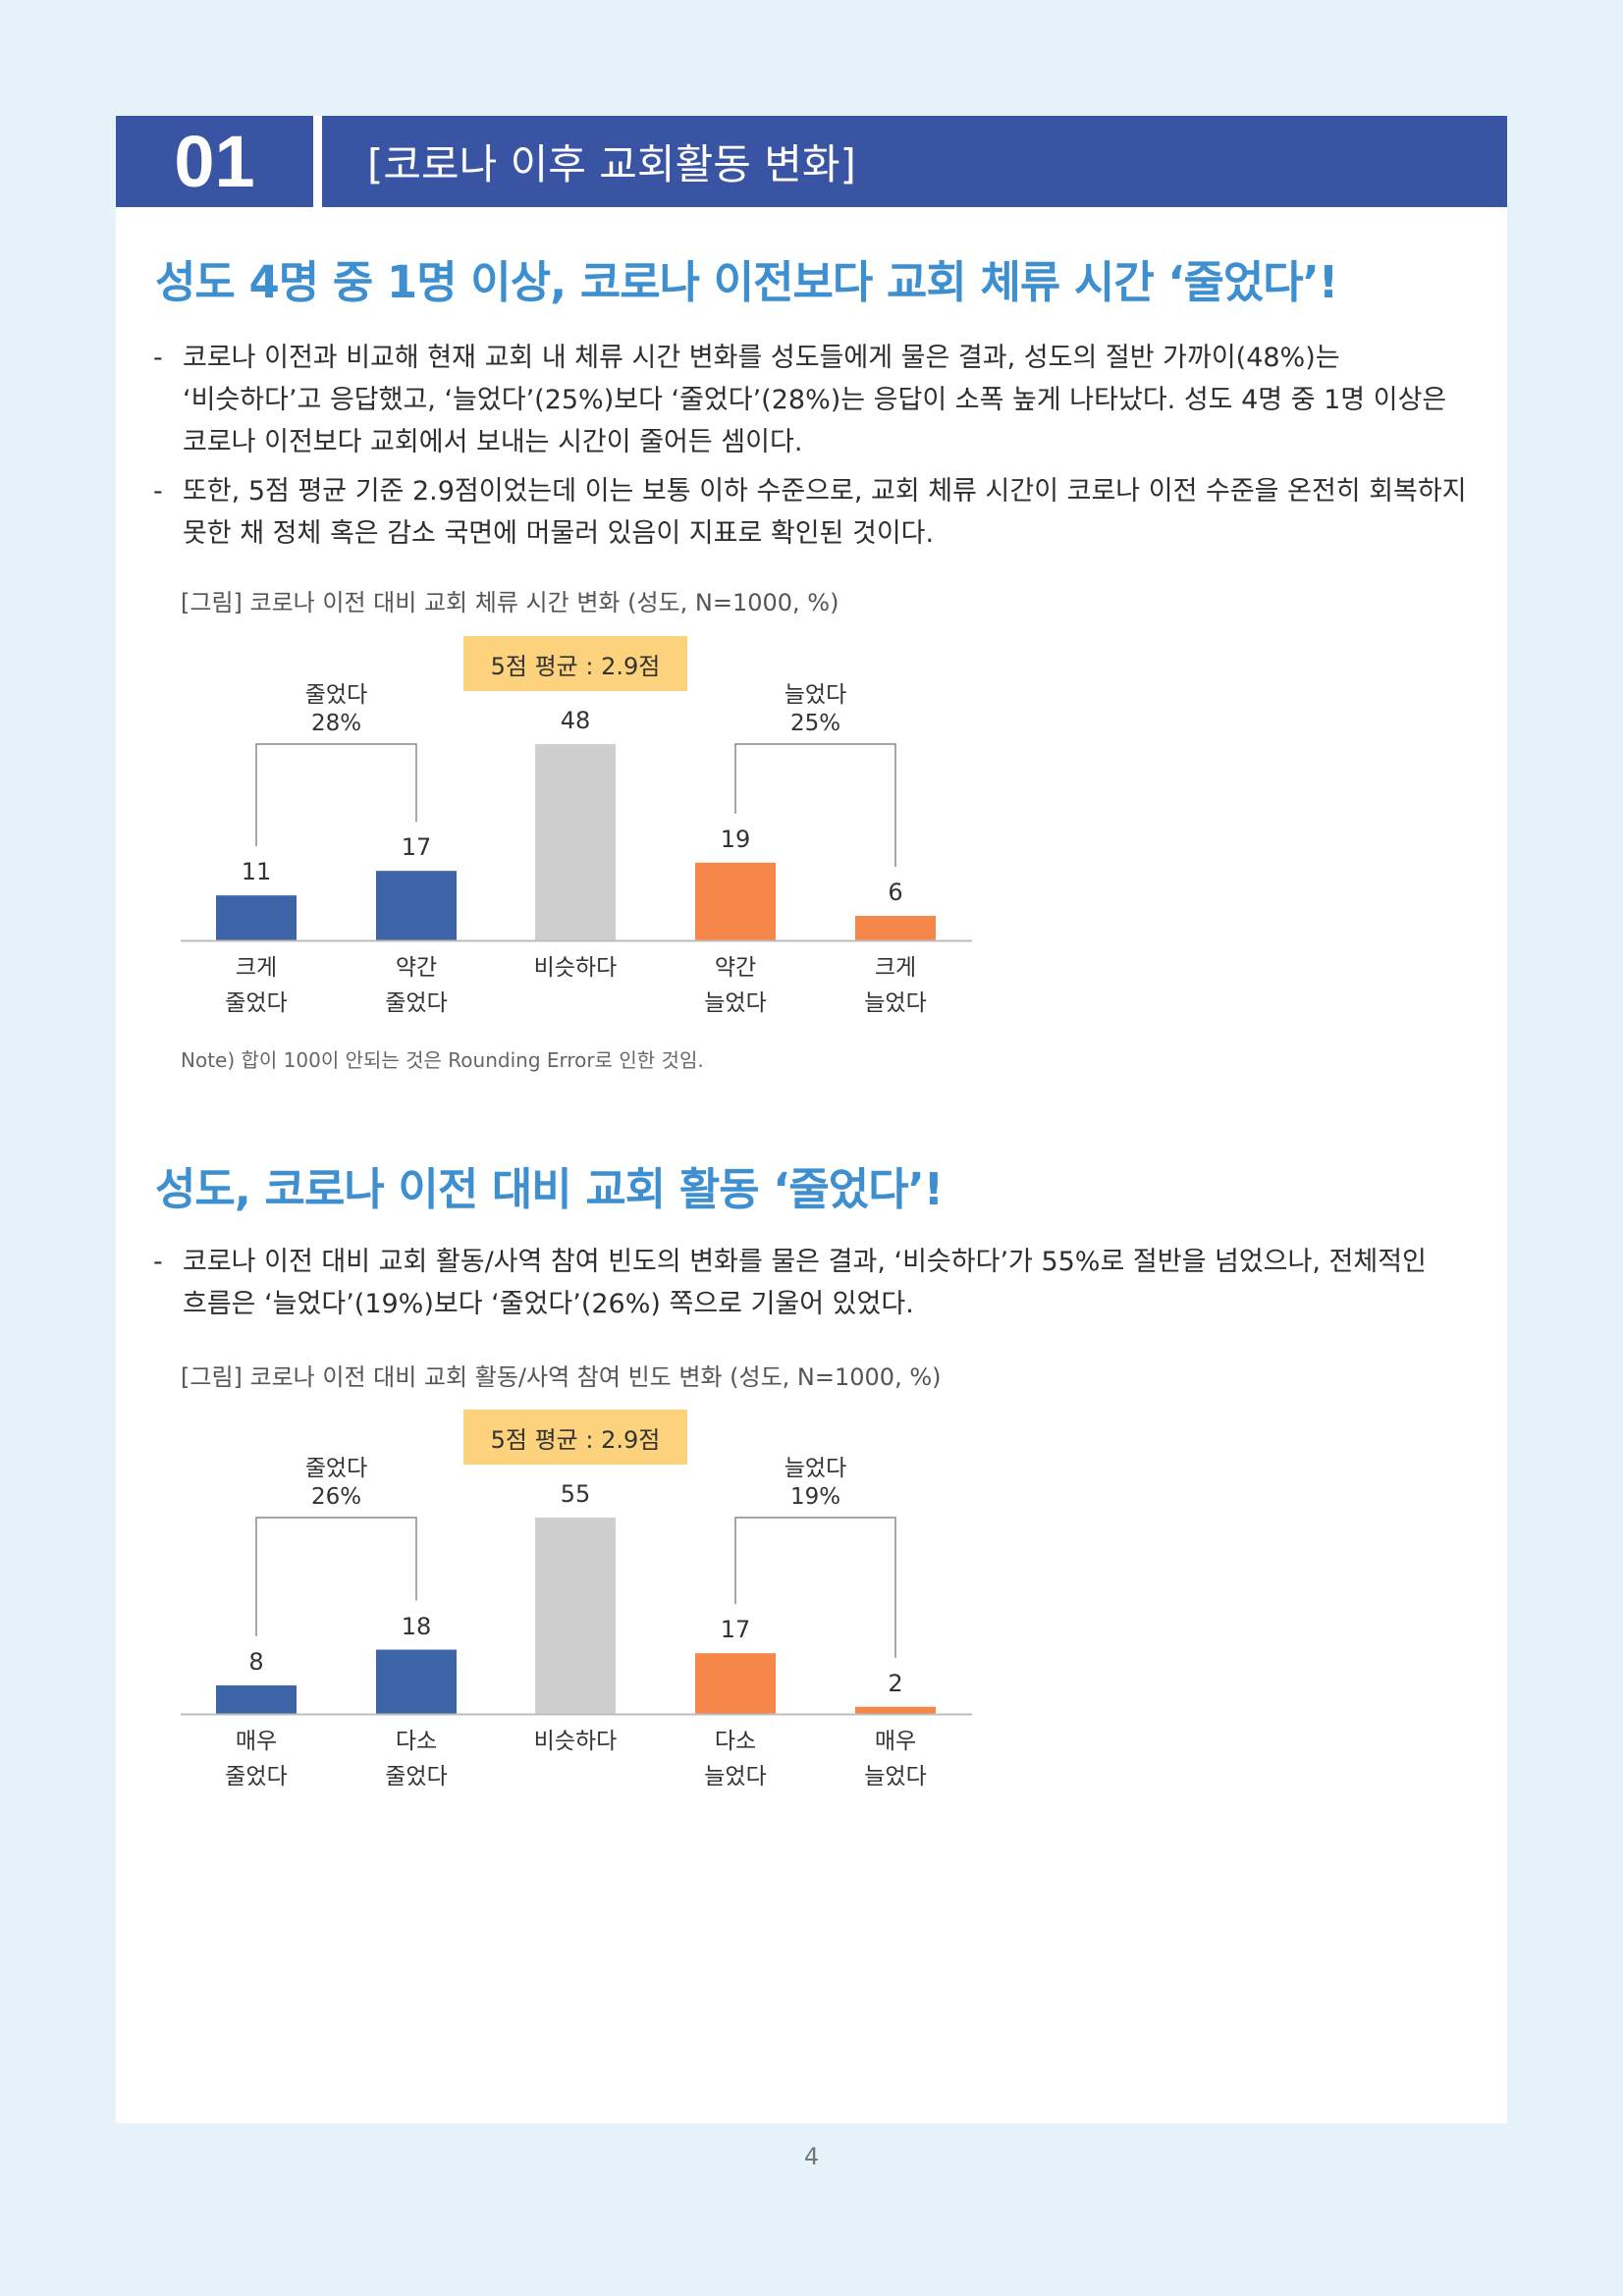  I want to click on bar-value-label: 6, so click(895, 892).